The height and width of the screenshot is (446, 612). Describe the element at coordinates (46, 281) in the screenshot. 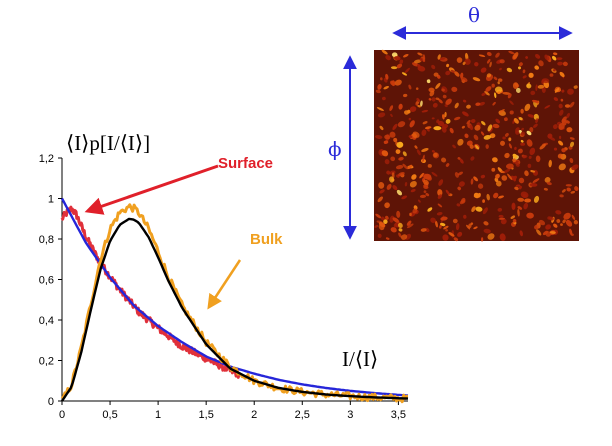

I see `y-tick-label: 0,6` at that location.